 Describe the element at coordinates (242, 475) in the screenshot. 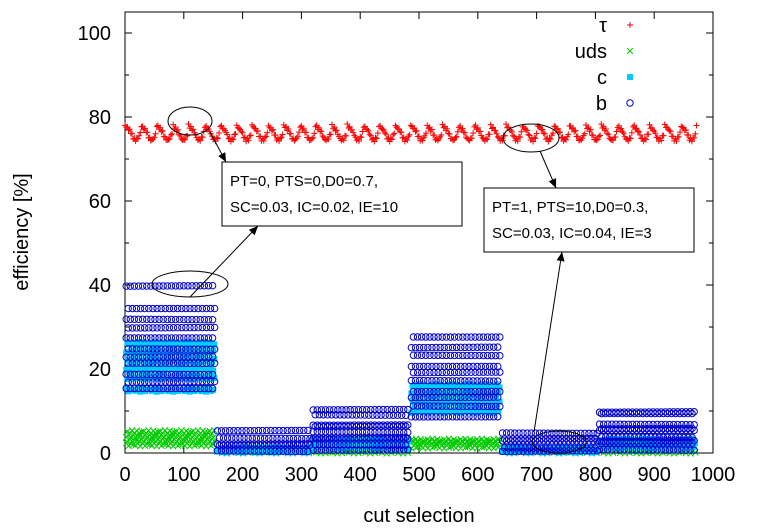

I see `x-tick-label: 200` at that location.